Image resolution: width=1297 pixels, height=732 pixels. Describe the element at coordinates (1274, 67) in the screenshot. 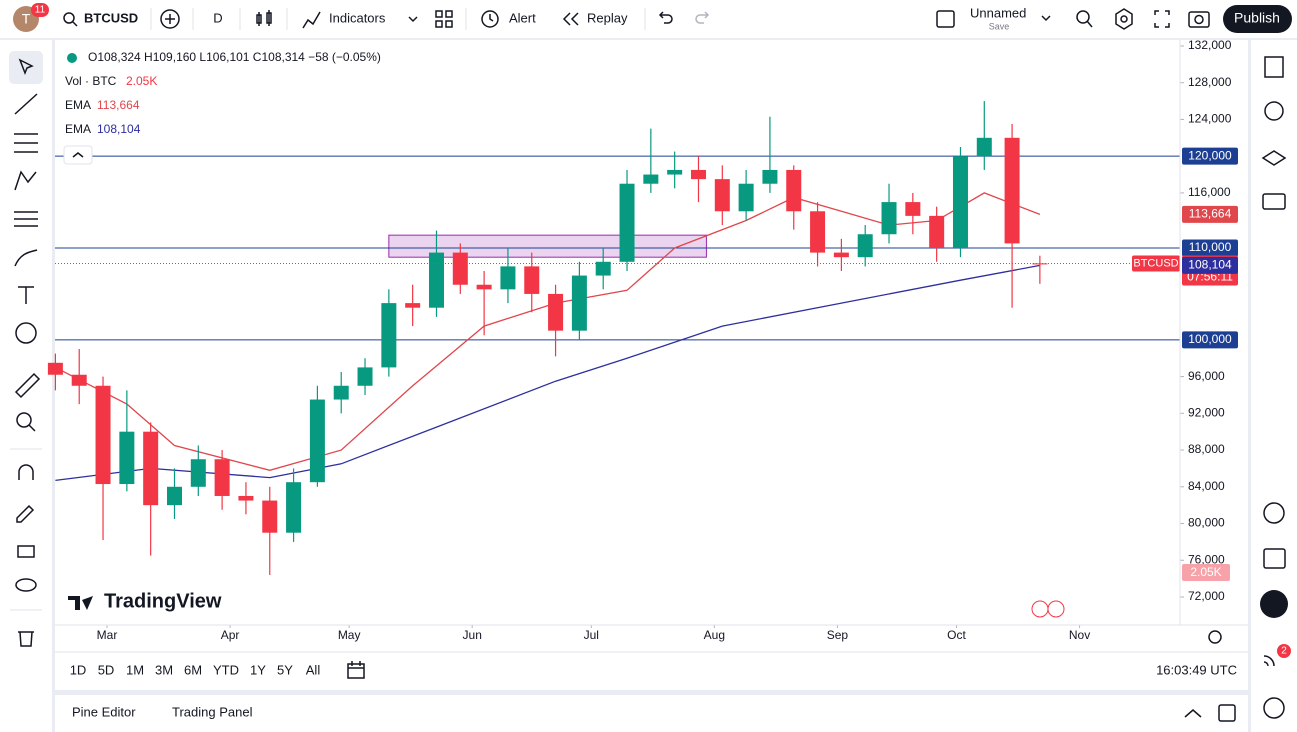

I see `watchlist` at that location.